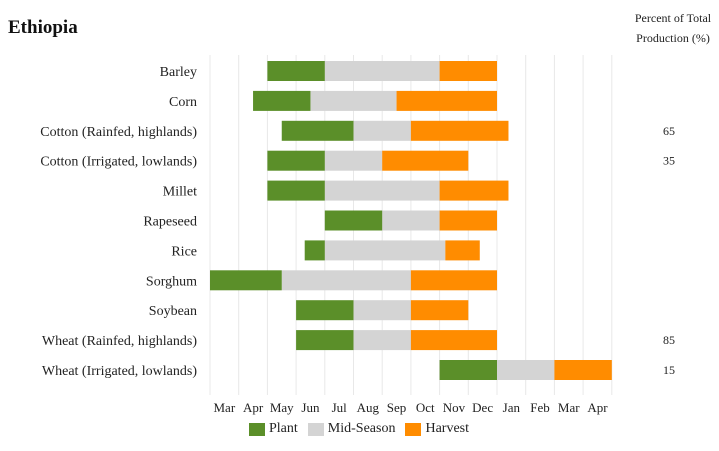 The width and height of the screenshot is (719, 451). I want to click on crop-label: Barley, so click(178, 72).